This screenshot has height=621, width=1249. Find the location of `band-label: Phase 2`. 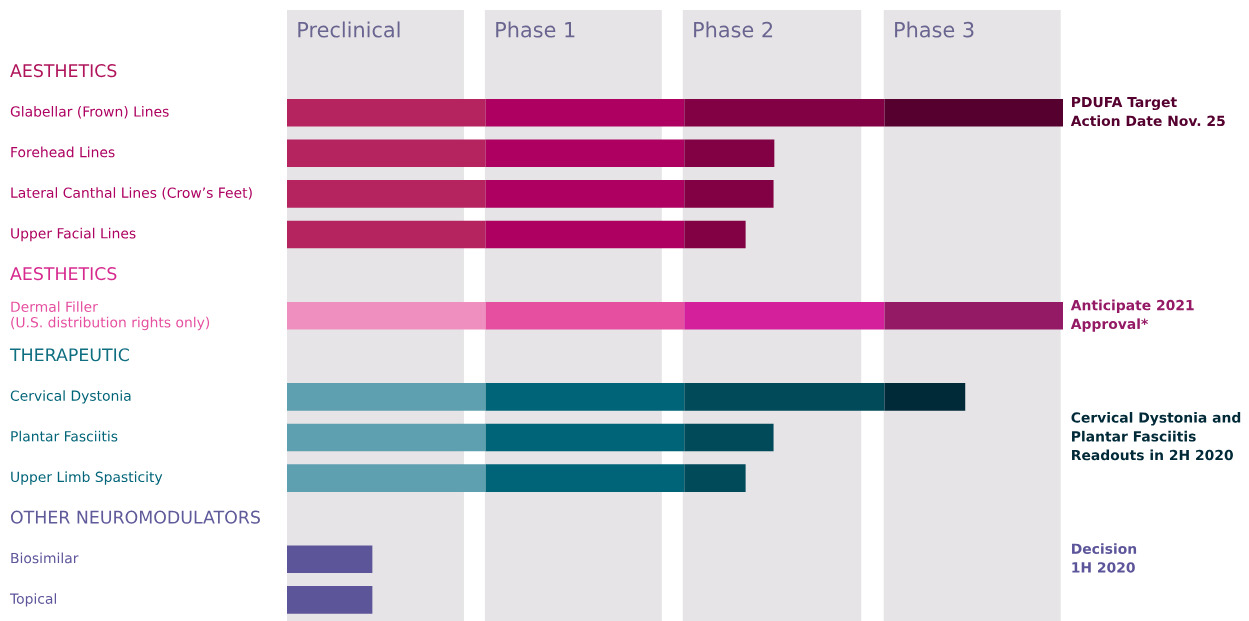

band-label: Phase 2 is located at coordinates (733, 29).